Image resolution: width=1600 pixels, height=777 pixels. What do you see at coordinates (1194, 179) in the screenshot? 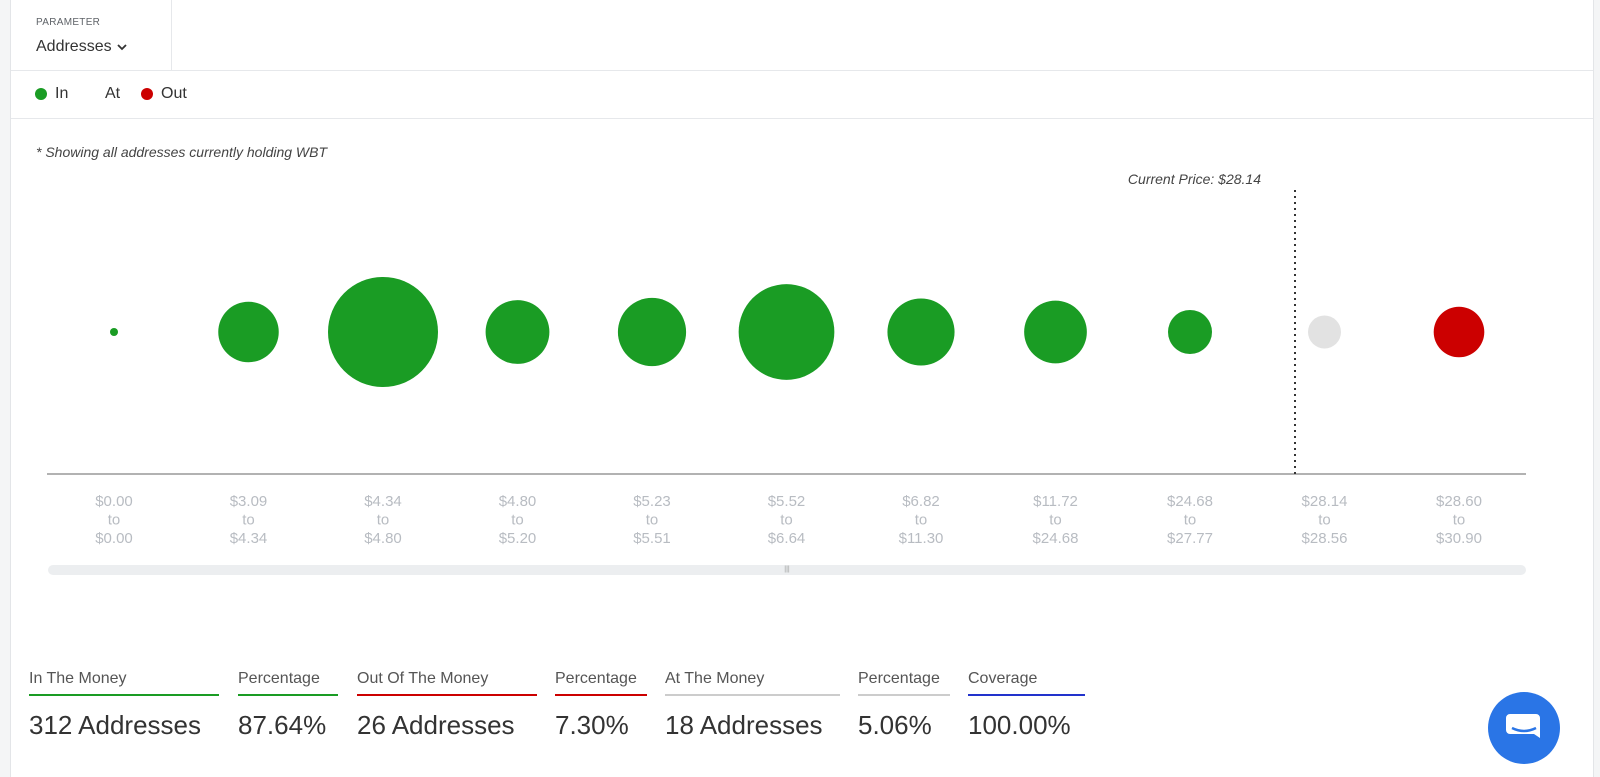
I see `current-price-label: Current Price: $28.14` at bounding box center [1194, 179].